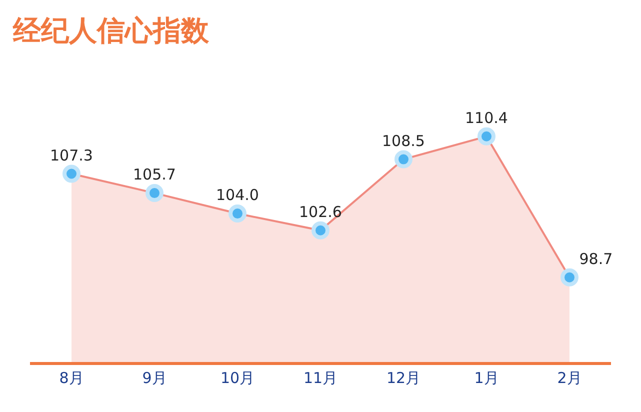 The height and width of the screenshot is (412, 641). What do you see at coordinates (596, 259) in the screenshot?
I see `data-label: 98.7` at bounding box center [596, 259].